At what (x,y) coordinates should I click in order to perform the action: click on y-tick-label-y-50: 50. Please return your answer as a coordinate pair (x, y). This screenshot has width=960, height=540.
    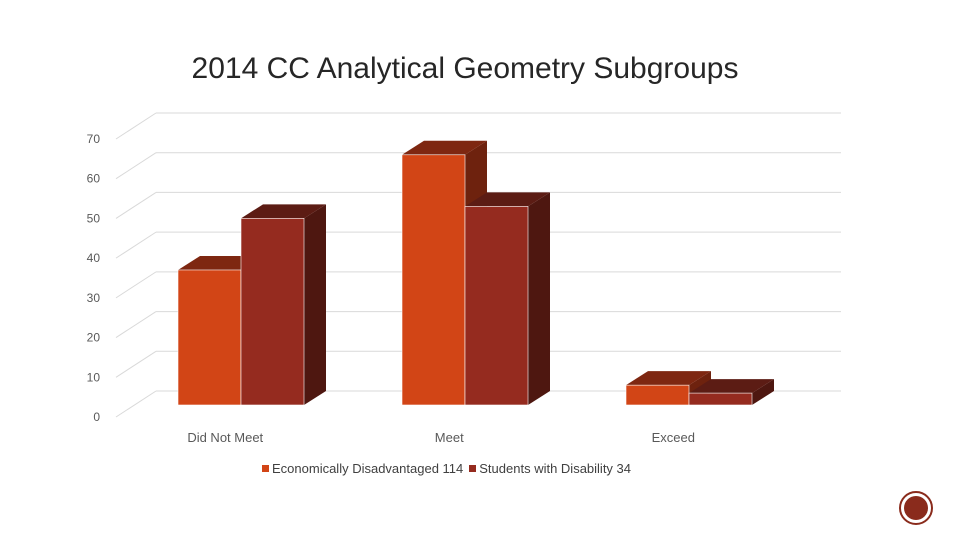
    Looking at the image, I should click on (94, 218).